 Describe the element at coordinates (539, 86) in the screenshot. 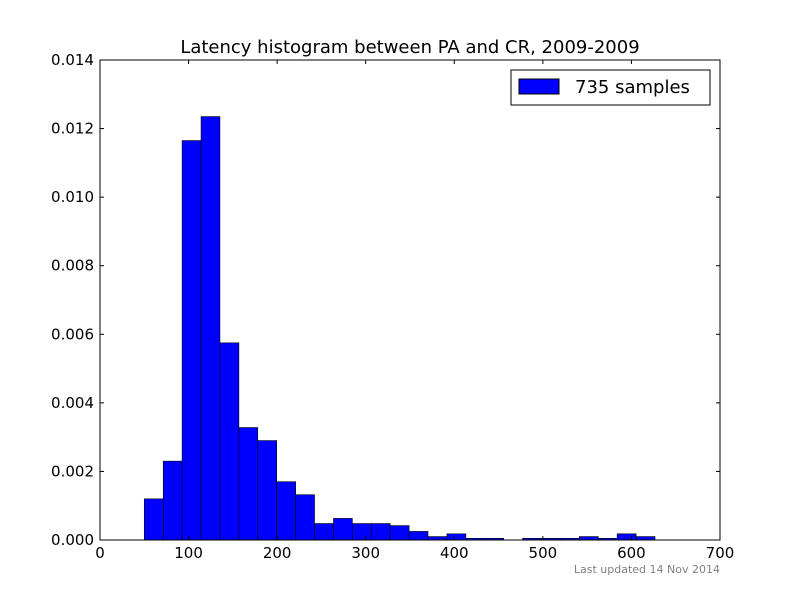

I see `legend-swatch` at that location.